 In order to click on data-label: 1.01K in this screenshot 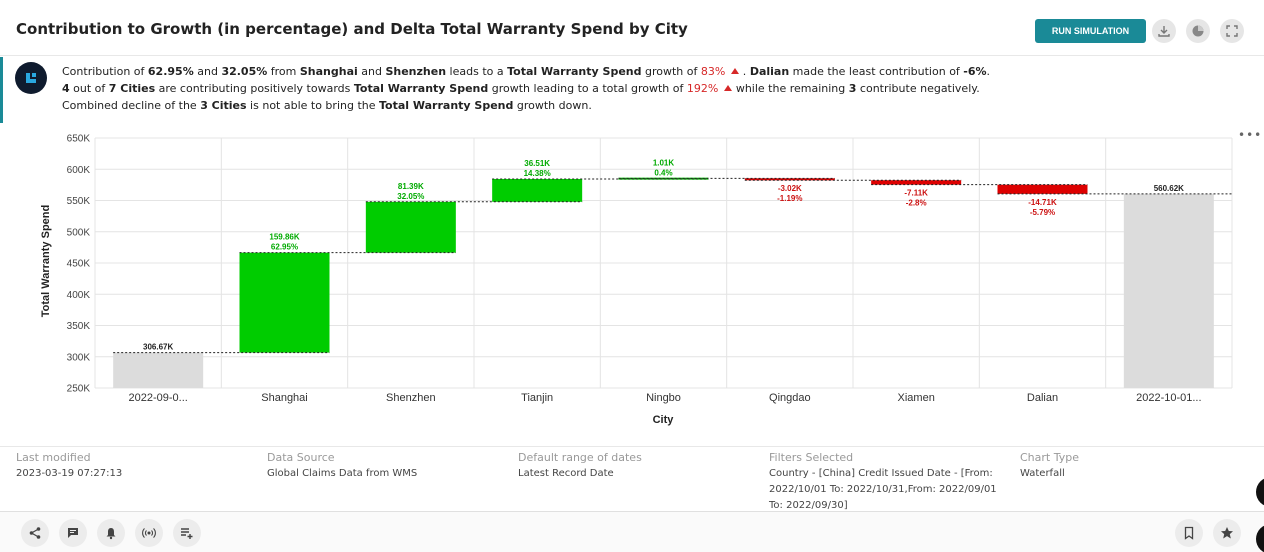, I will do `click(664, 162)`.